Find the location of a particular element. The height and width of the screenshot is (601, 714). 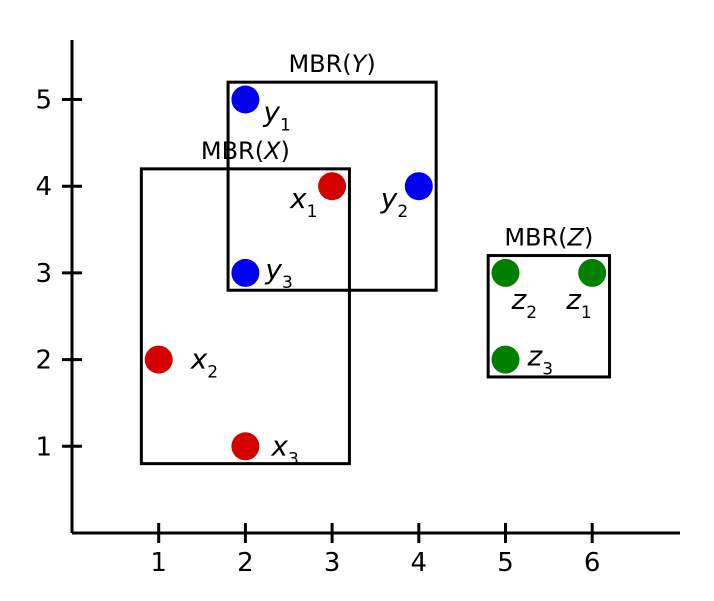

point-y3 is located at coordinates (245, 272).